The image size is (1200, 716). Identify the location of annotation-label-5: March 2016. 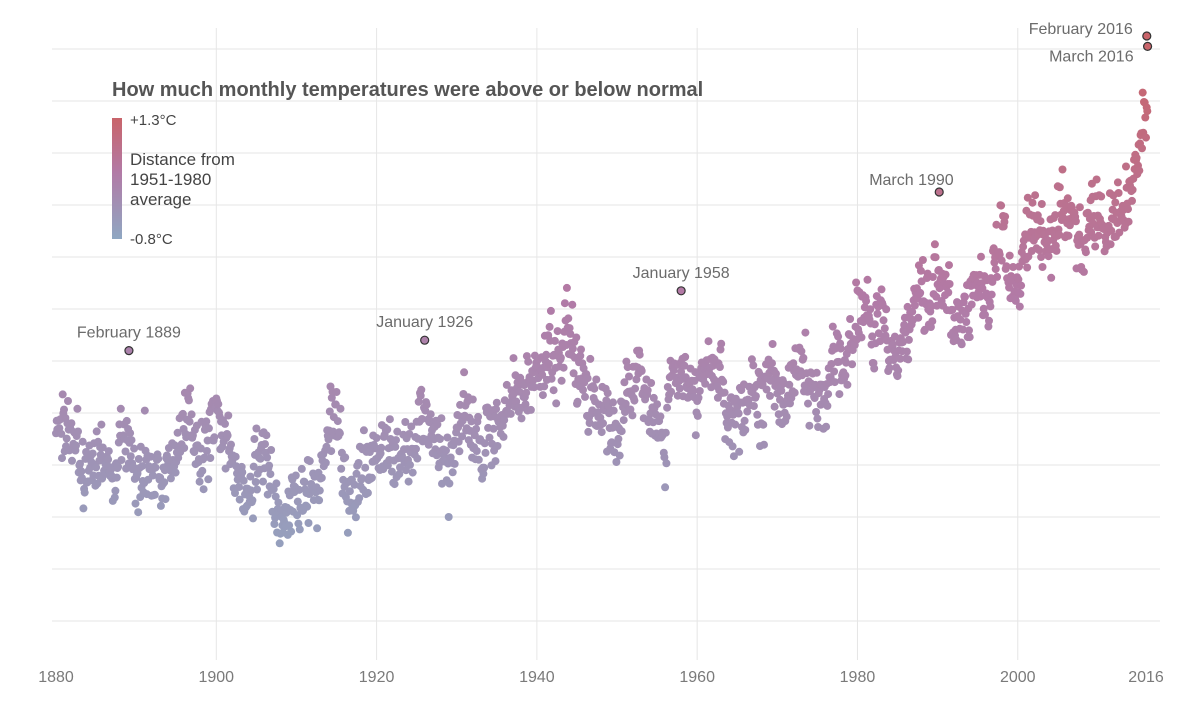
(1091, 56).